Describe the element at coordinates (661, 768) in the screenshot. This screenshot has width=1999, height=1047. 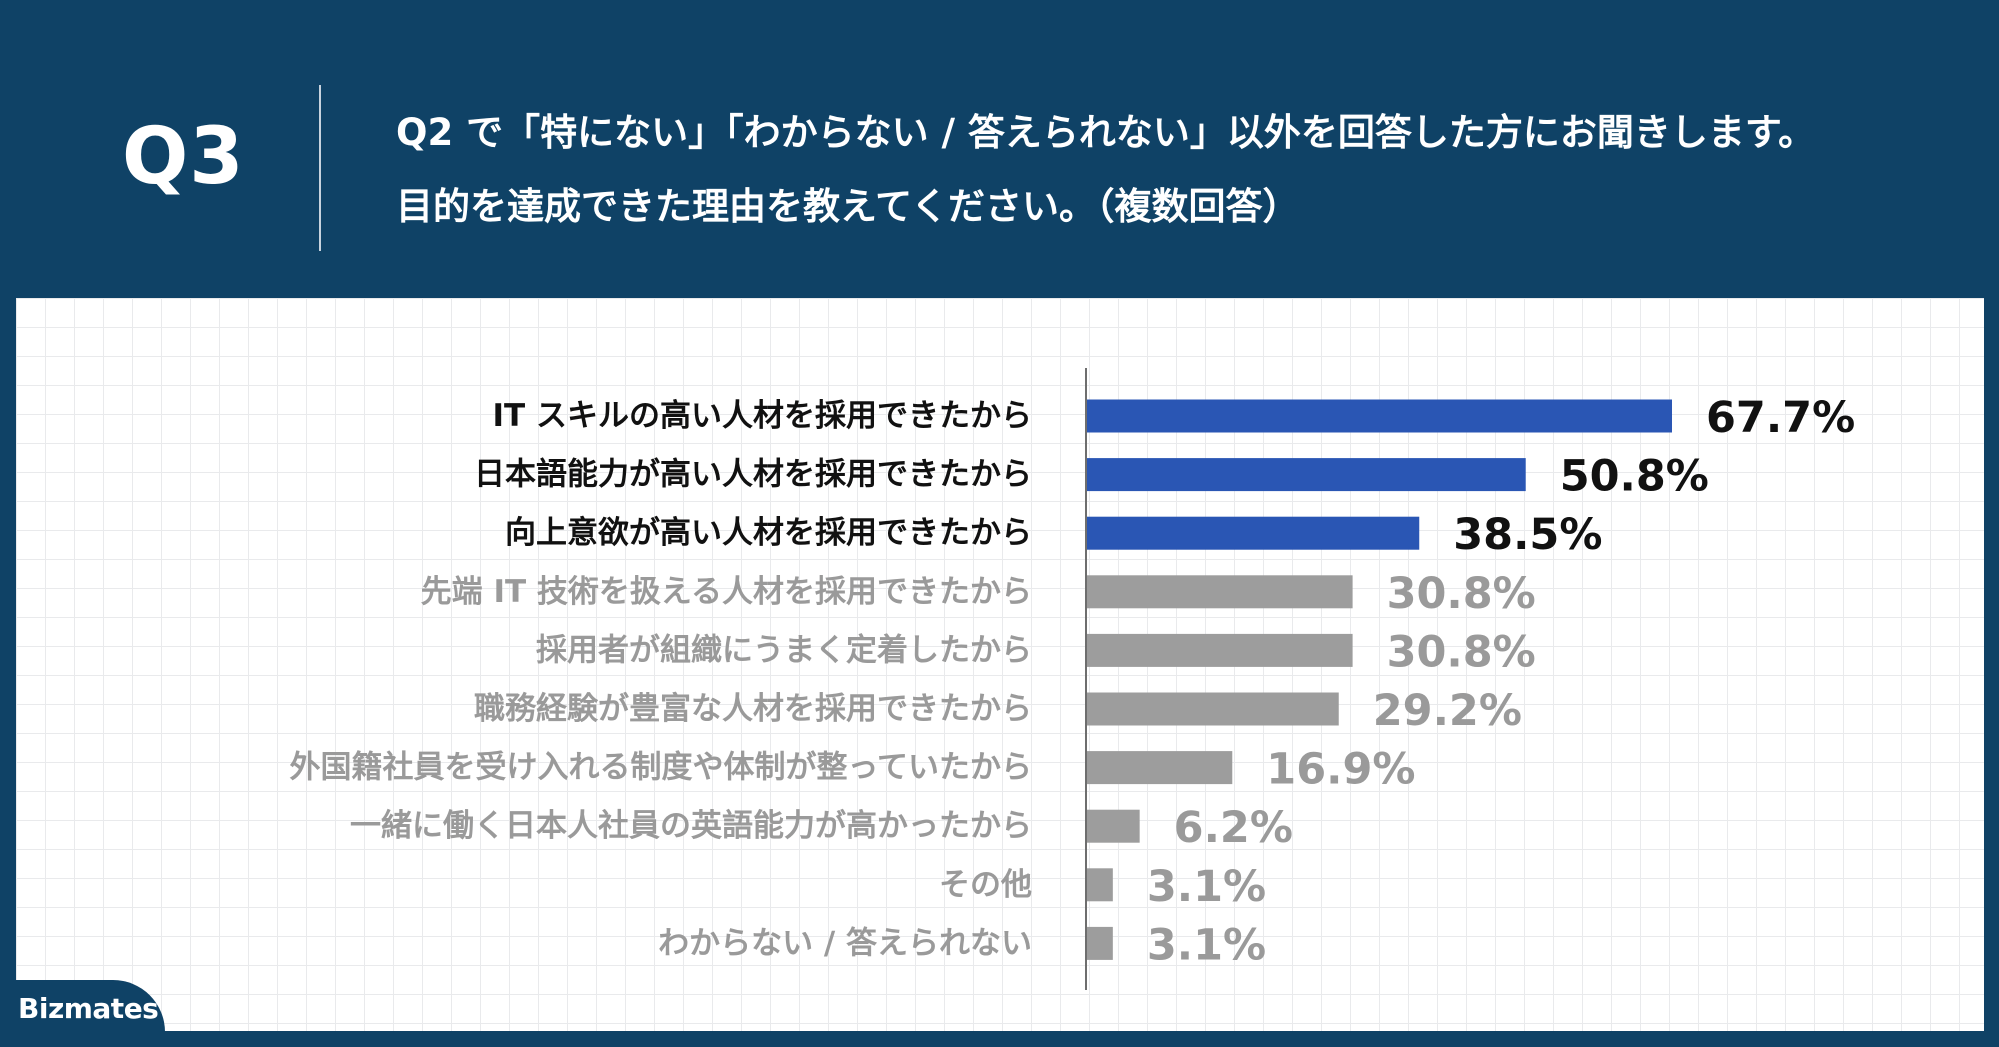
I see `category-label: 外国籍社員を受け入れる制度や体制が整っていたから` at that location.